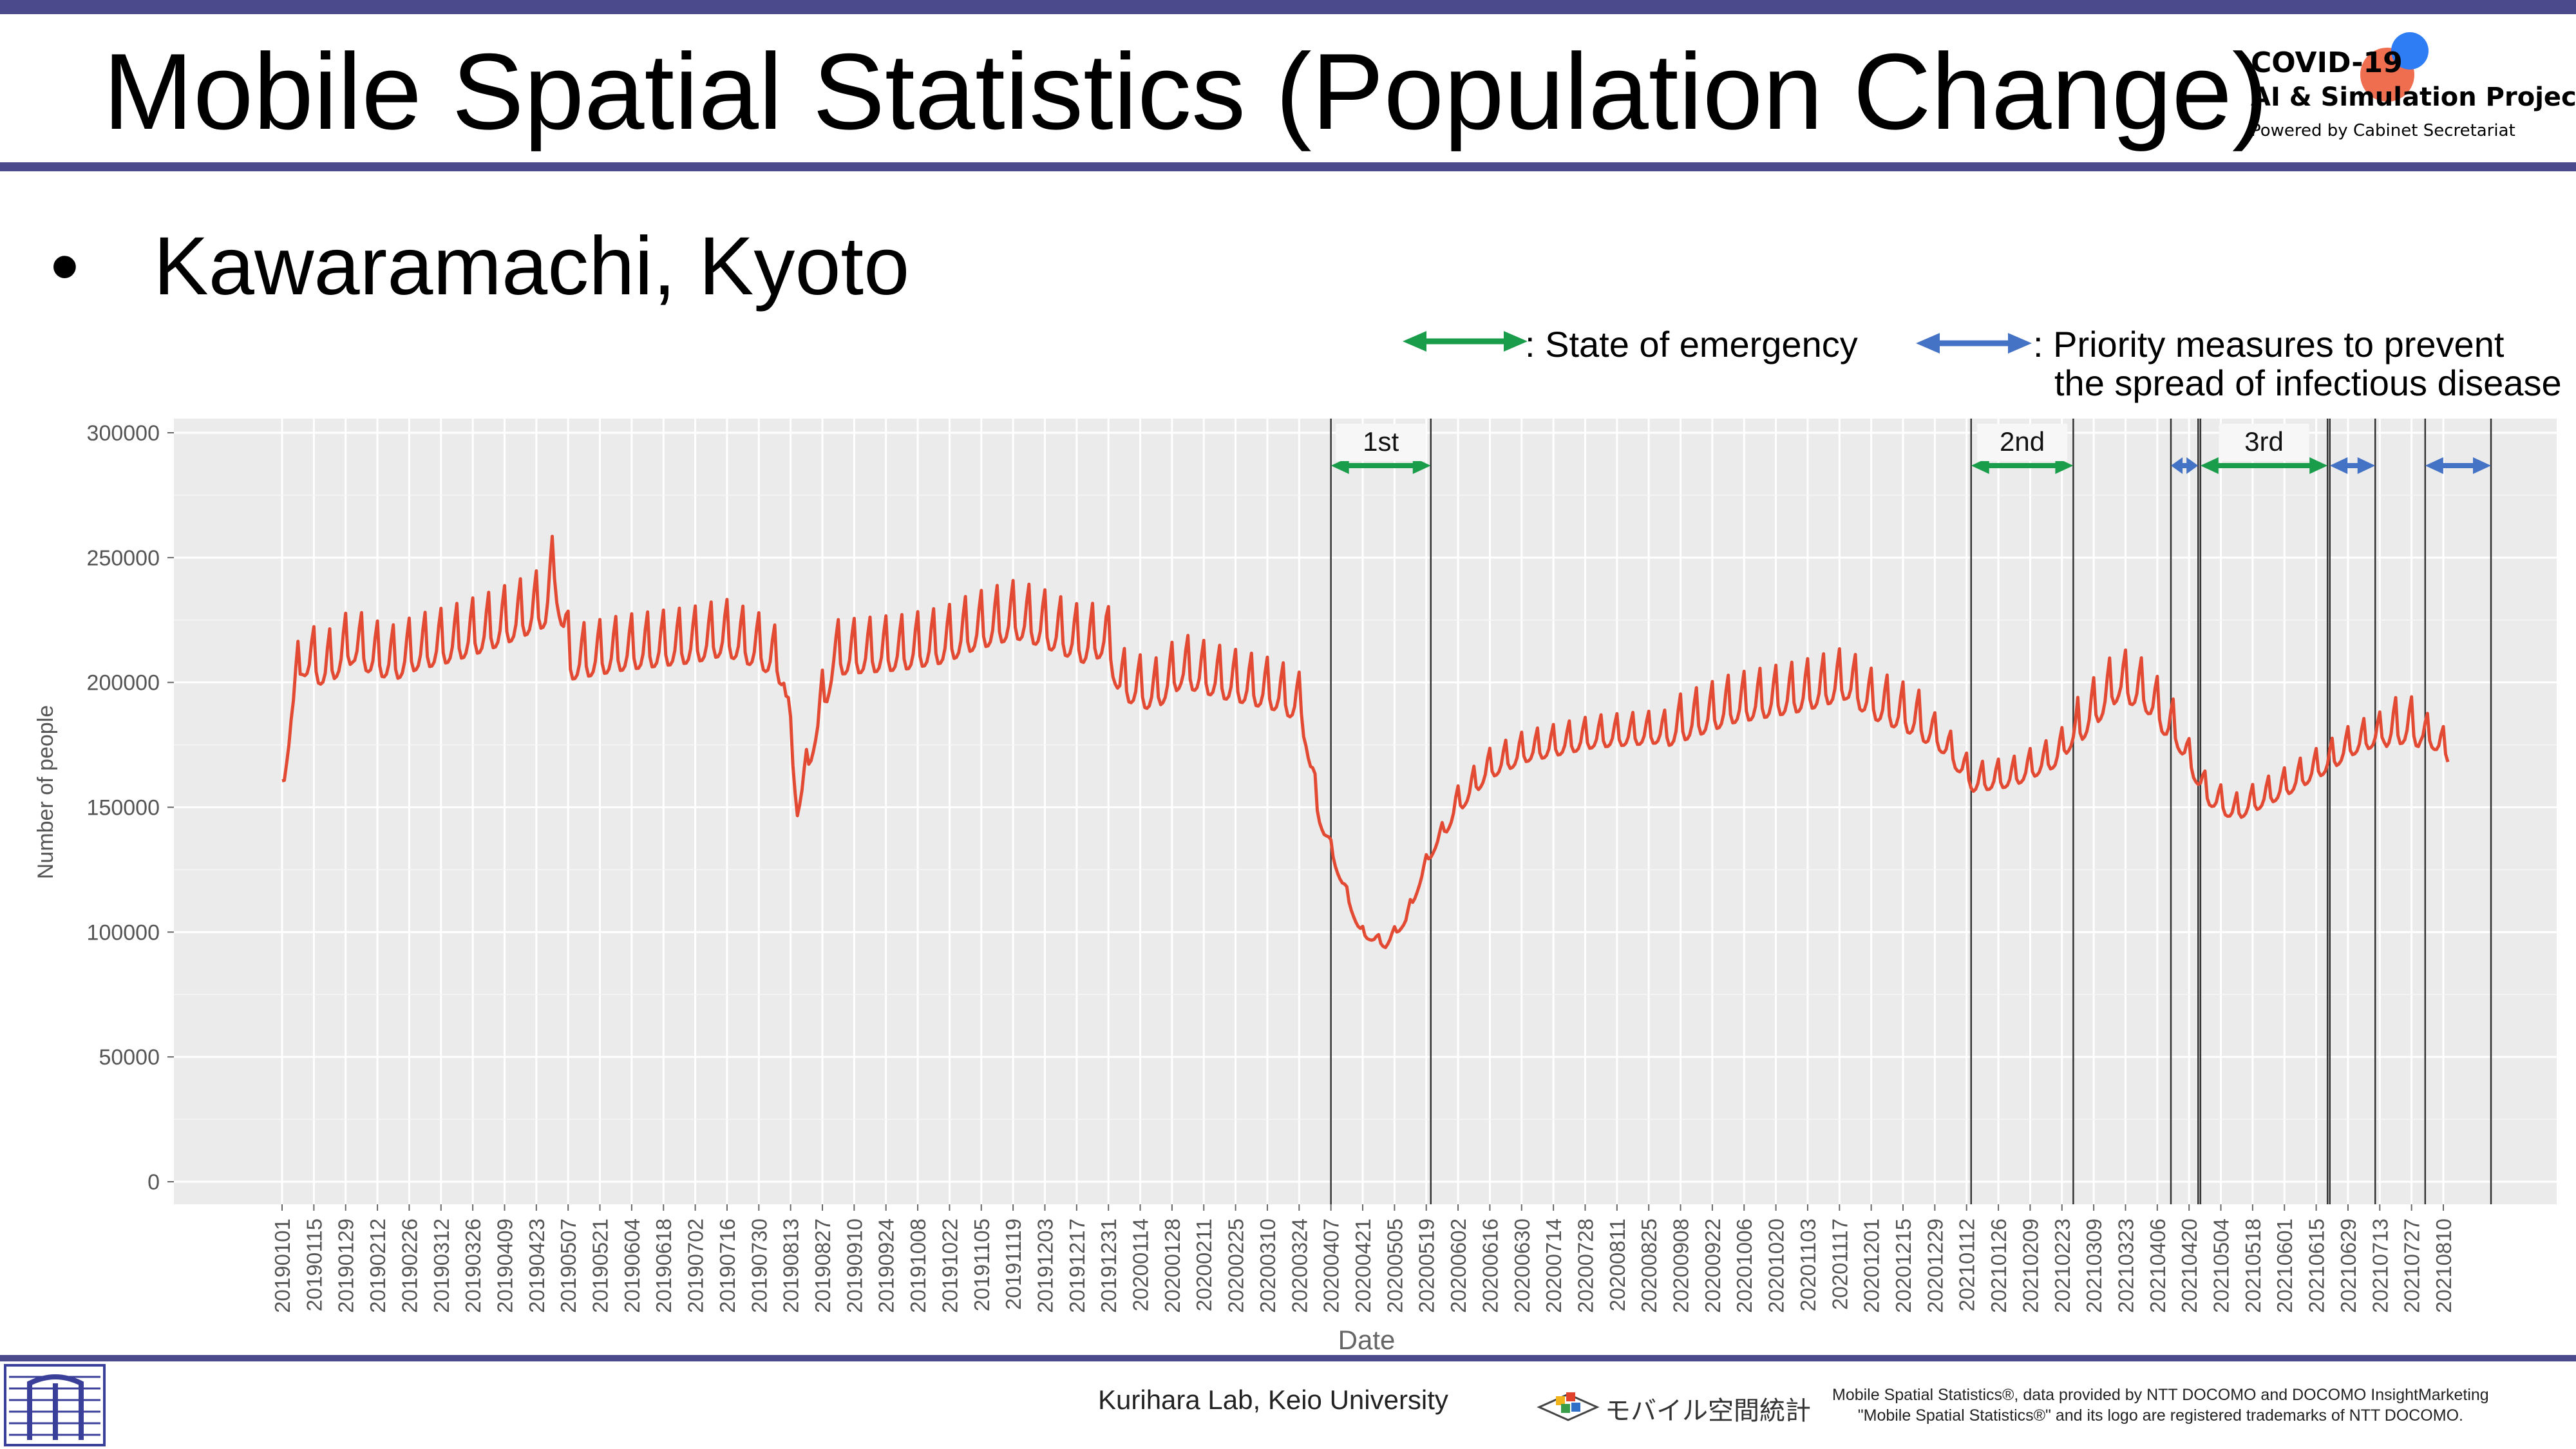 The height and width of the screenshot is (1449, 2576). What do you see at coordinates (2383, 130) in the screenshot?
I see `logo-line-powered-by: Powered by Cabinet Secretariat` at bounding box center [2383, 130].